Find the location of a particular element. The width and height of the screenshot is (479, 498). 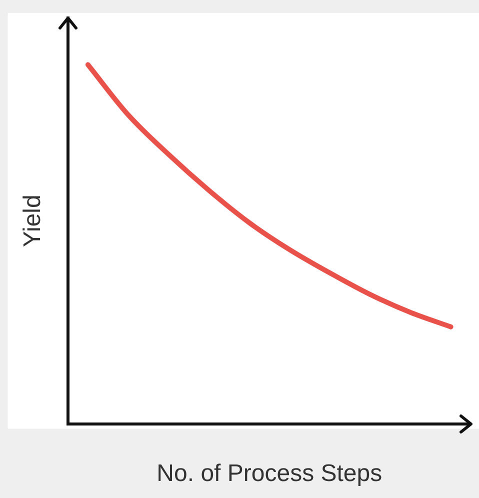

x-axis-title: No. of Process Steps is located at coordinates (269, 474).